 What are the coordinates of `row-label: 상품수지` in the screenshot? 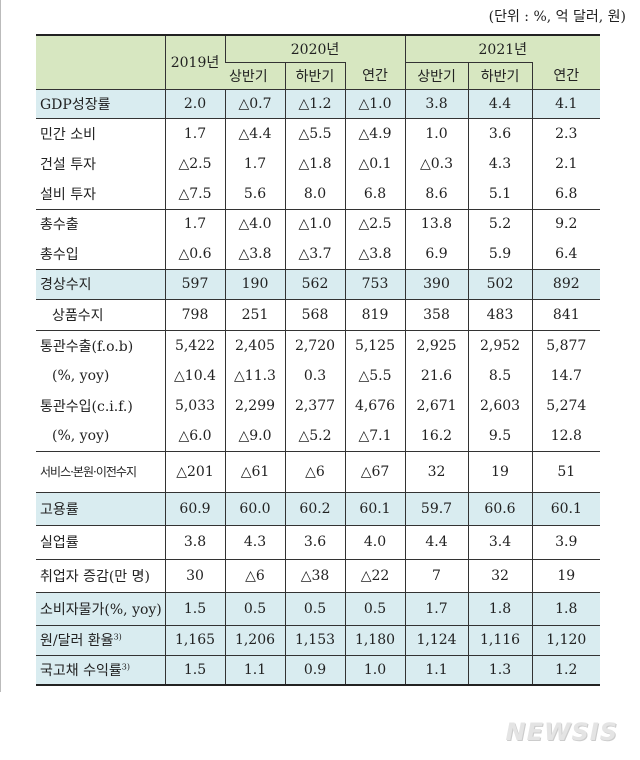 It's located at (100, 314).